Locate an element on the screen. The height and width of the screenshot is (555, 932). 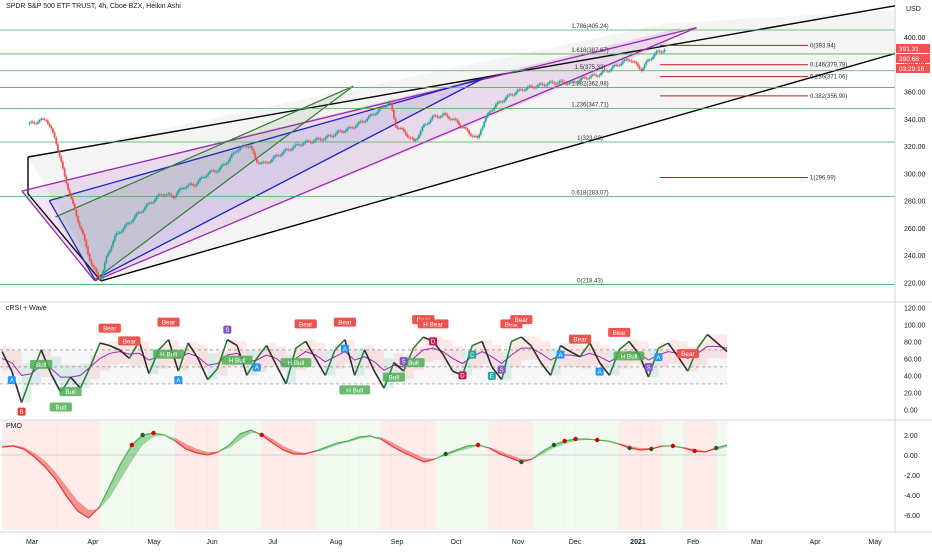
y-tick-label: -6.00 is located at coordinates (912, 516).